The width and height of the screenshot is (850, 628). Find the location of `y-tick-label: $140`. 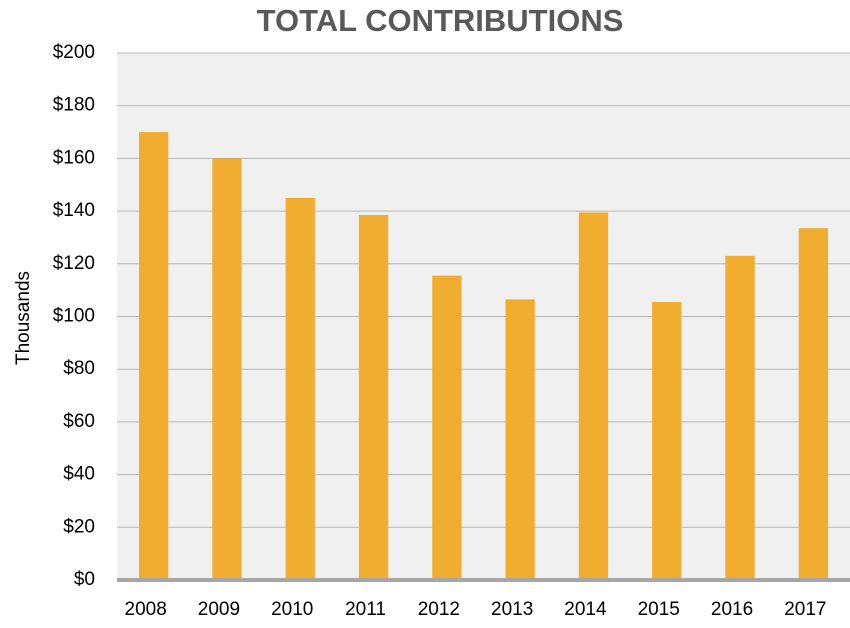

y-tick-label: $140 is located at coordinates (74, 210).